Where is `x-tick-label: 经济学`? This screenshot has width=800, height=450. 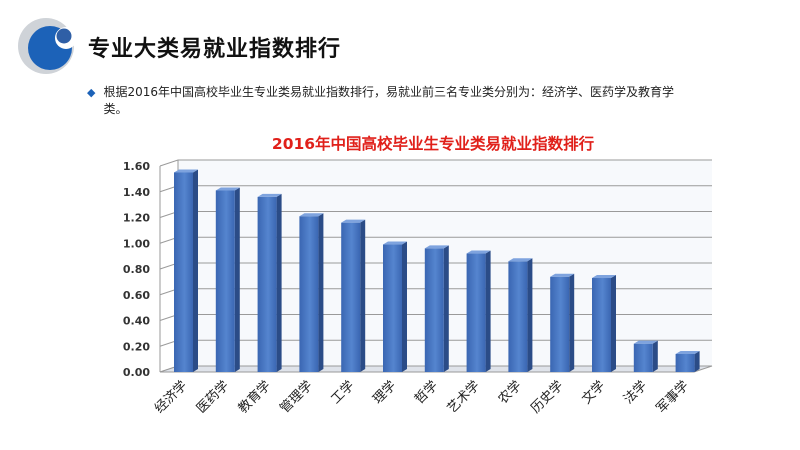 x-tick-label: 经济学 is located at coordinates (170, 397).